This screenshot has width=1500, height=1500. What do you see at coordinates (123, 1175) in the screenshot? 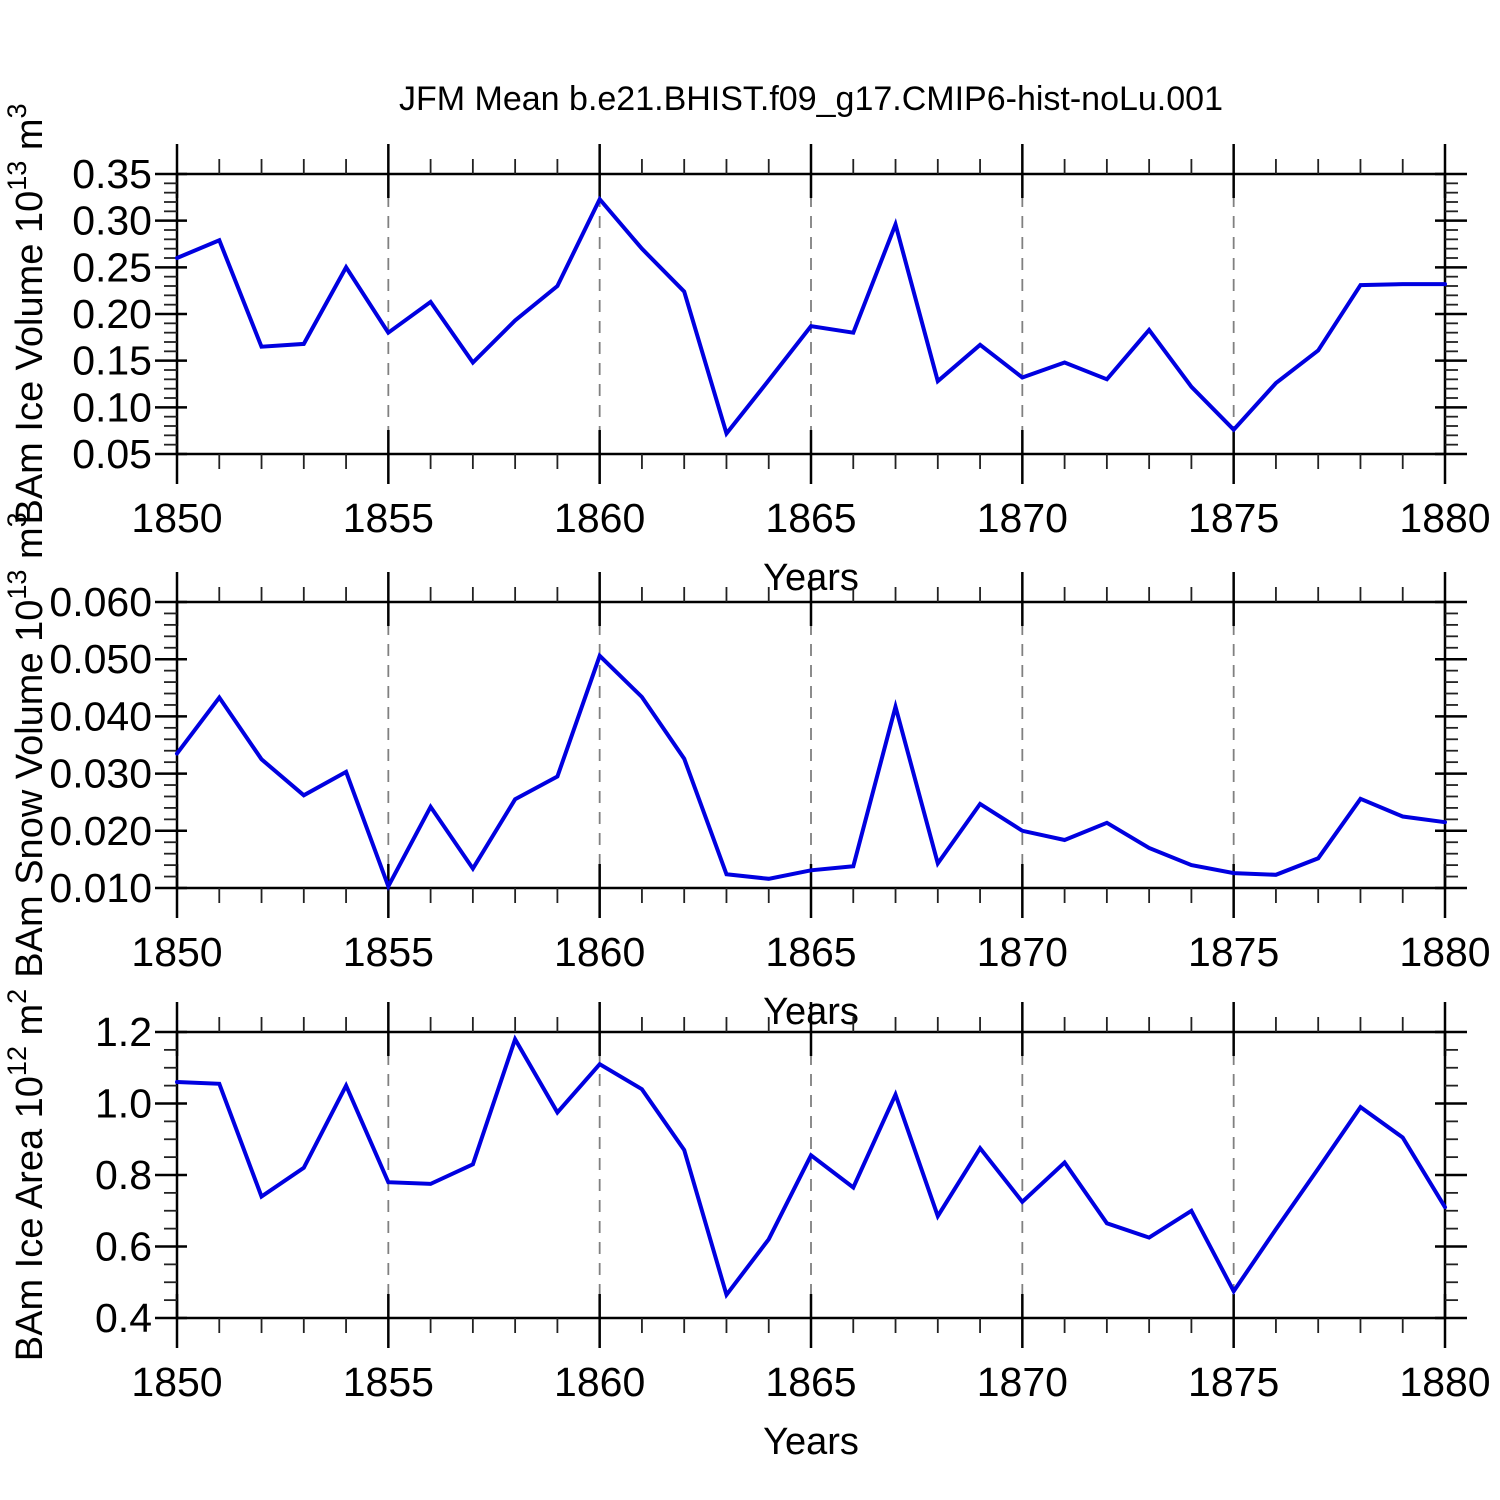
I see `y-tick-label: 0.8` at bounding box center [123, 1175].